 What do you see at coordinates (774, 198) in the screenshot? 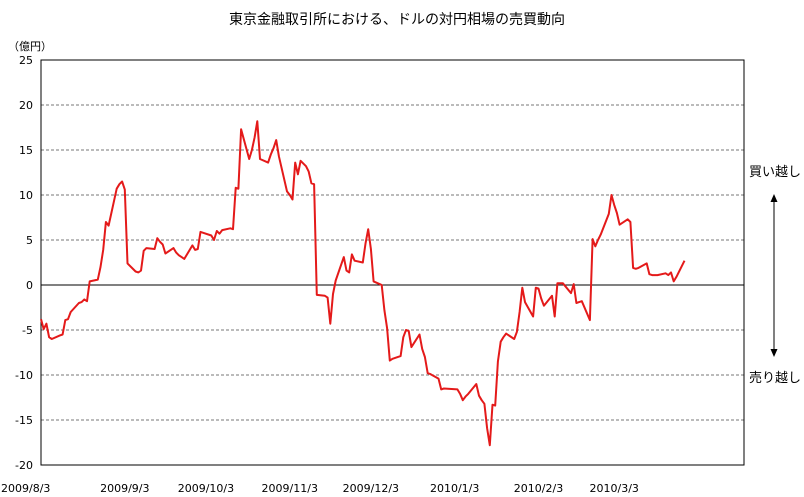
I see `arrow-head-up` at bounding box center [774, 198].